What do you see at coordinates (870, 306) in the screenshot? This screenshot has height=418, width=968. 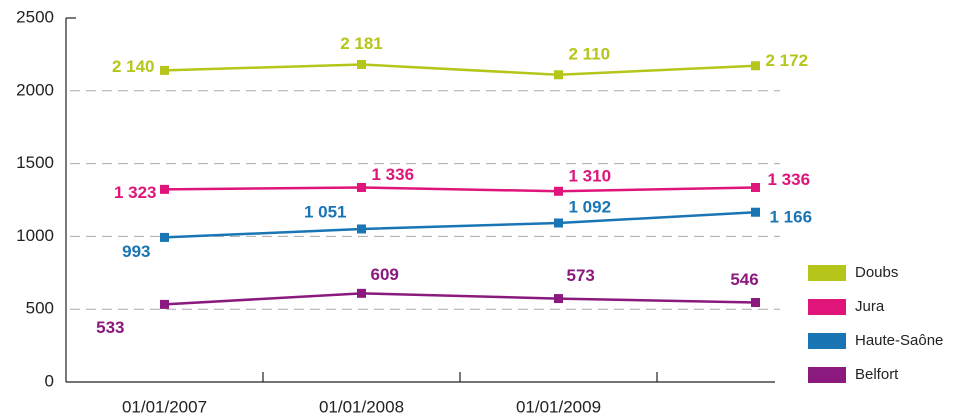 I see `legend-label: Jura` at bounding box center [870, 306].